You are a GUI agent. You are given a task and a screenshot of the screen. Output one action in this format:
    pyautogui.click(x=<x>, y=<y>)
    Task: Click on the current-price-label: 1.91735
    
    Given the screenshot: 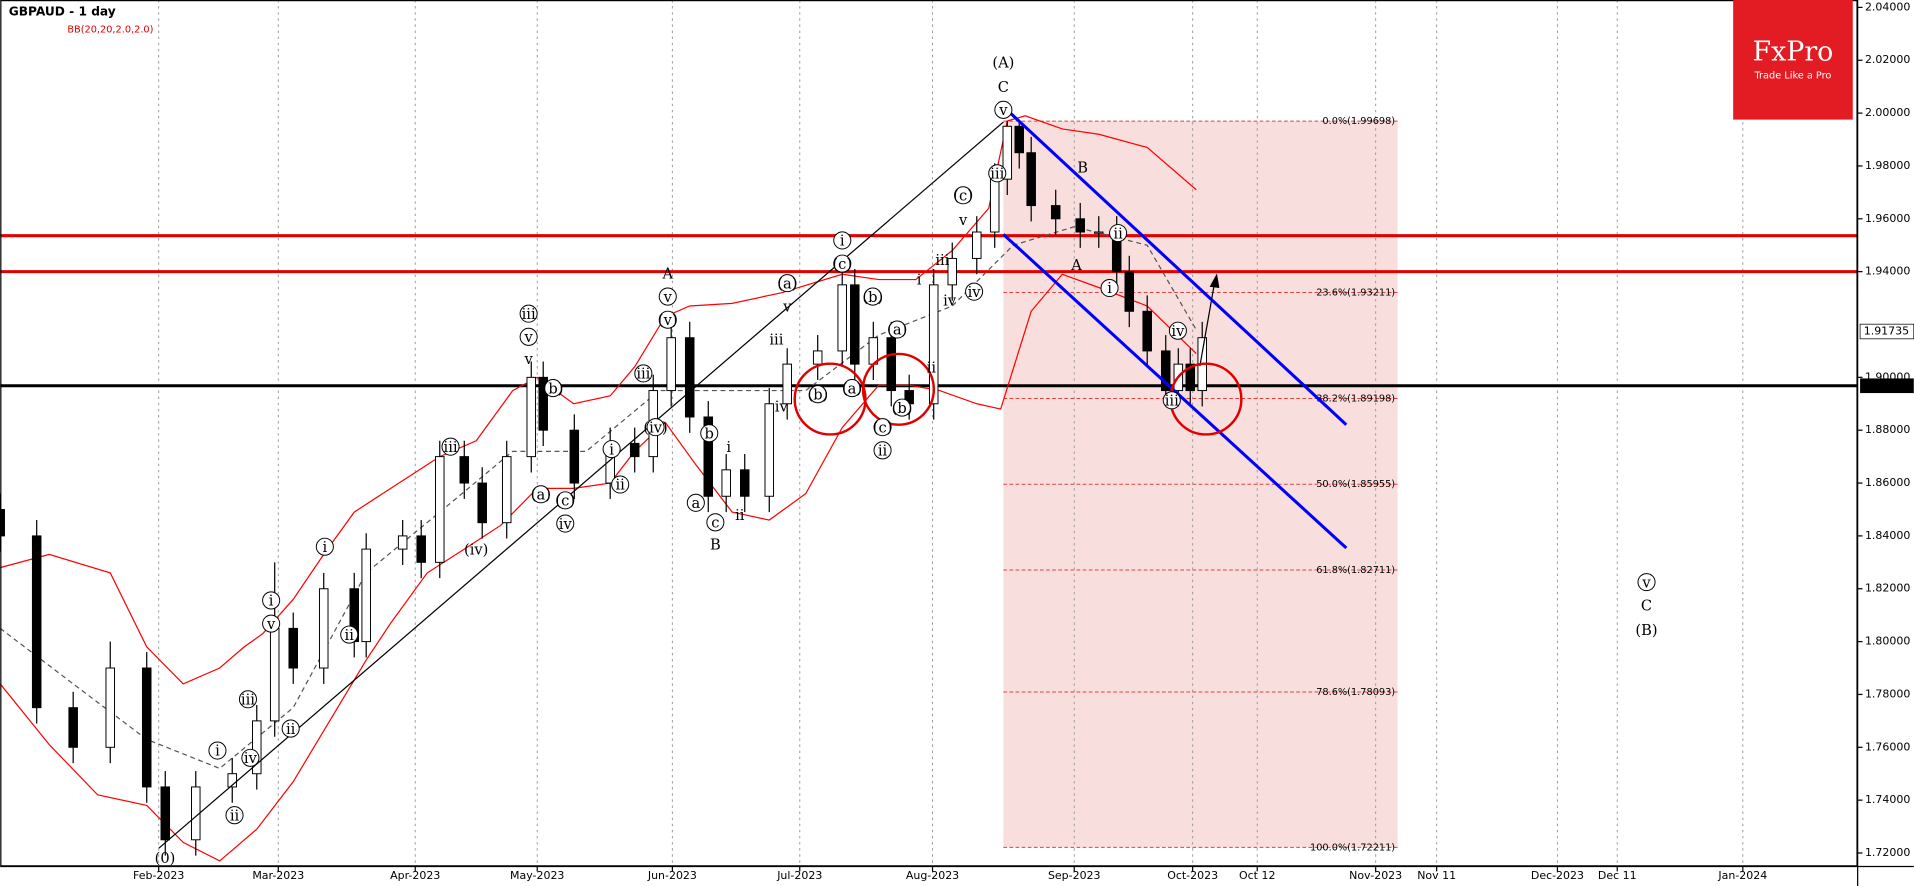 What is the action you would take?
    pyautogui.click(x=1886, y=331)
    